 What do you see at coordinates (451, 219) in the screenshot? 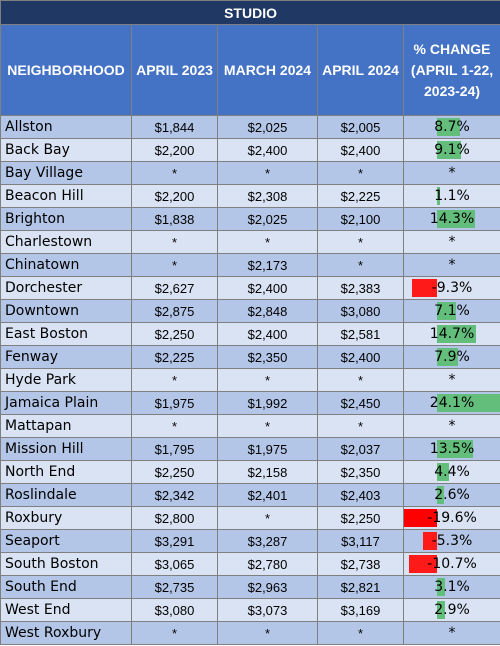
I see `percent-change-cell: 14.3%` at bounding box center [451, 219].